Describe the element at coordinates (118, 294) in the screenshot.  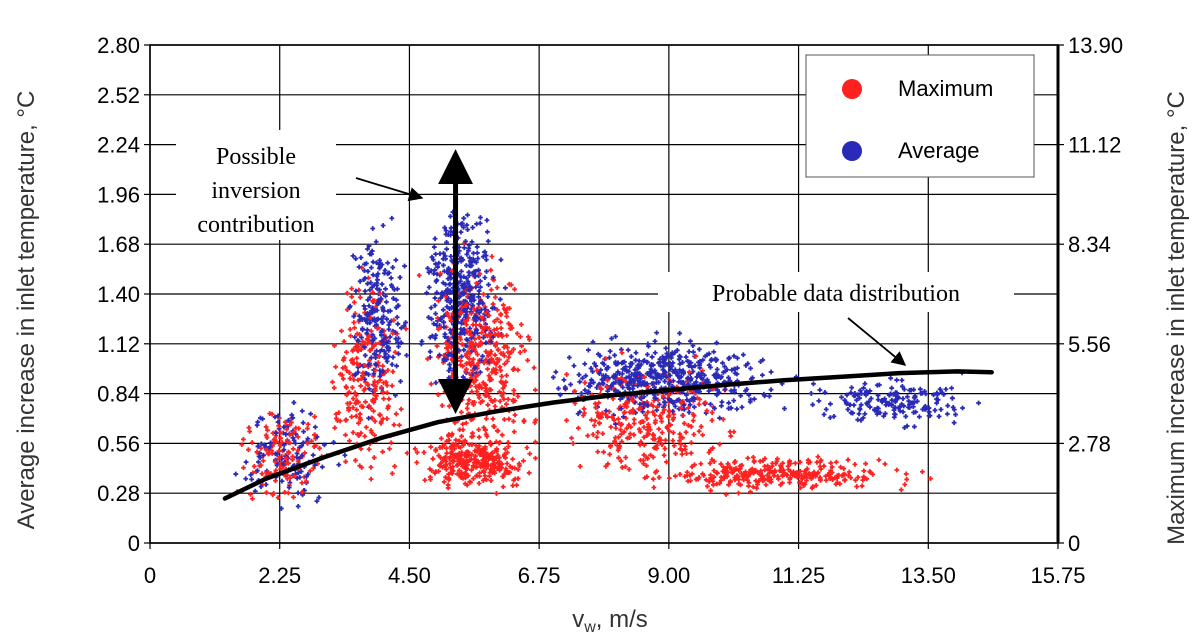
I see `y-tick-label: 1.40` at that location.